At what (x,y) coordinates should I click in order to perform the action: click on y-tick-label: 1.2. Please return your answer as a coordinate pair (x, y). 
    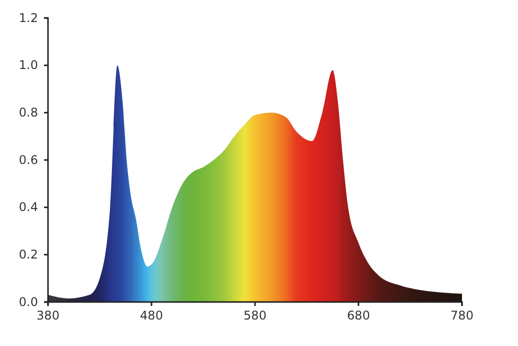
    Looking at the image, I should click on (28, 17).